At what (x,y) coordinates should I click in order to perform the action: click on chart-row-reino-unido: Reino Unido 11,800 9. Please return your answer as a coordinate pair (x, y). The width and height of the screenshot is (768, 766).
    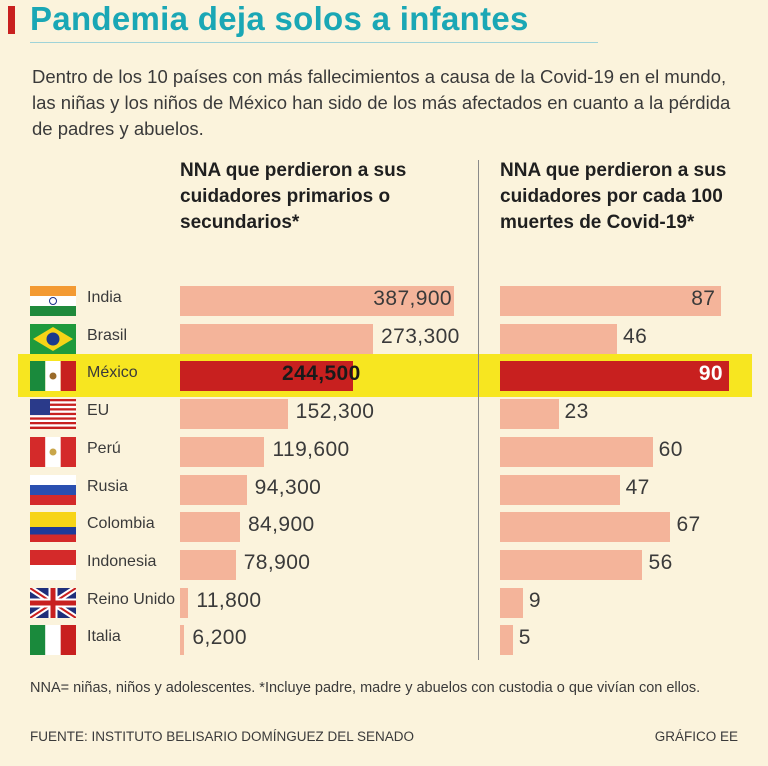
    Looking at the image, I should click on (384, 604).